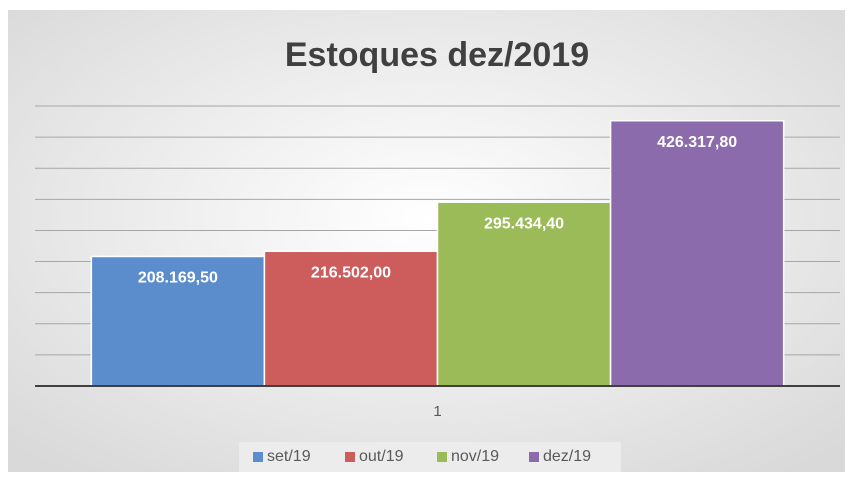  What do you see at coordinates (437, 411) in the screenshot?
I see `x-tick-label: 1` at bounding box center [437, 411].